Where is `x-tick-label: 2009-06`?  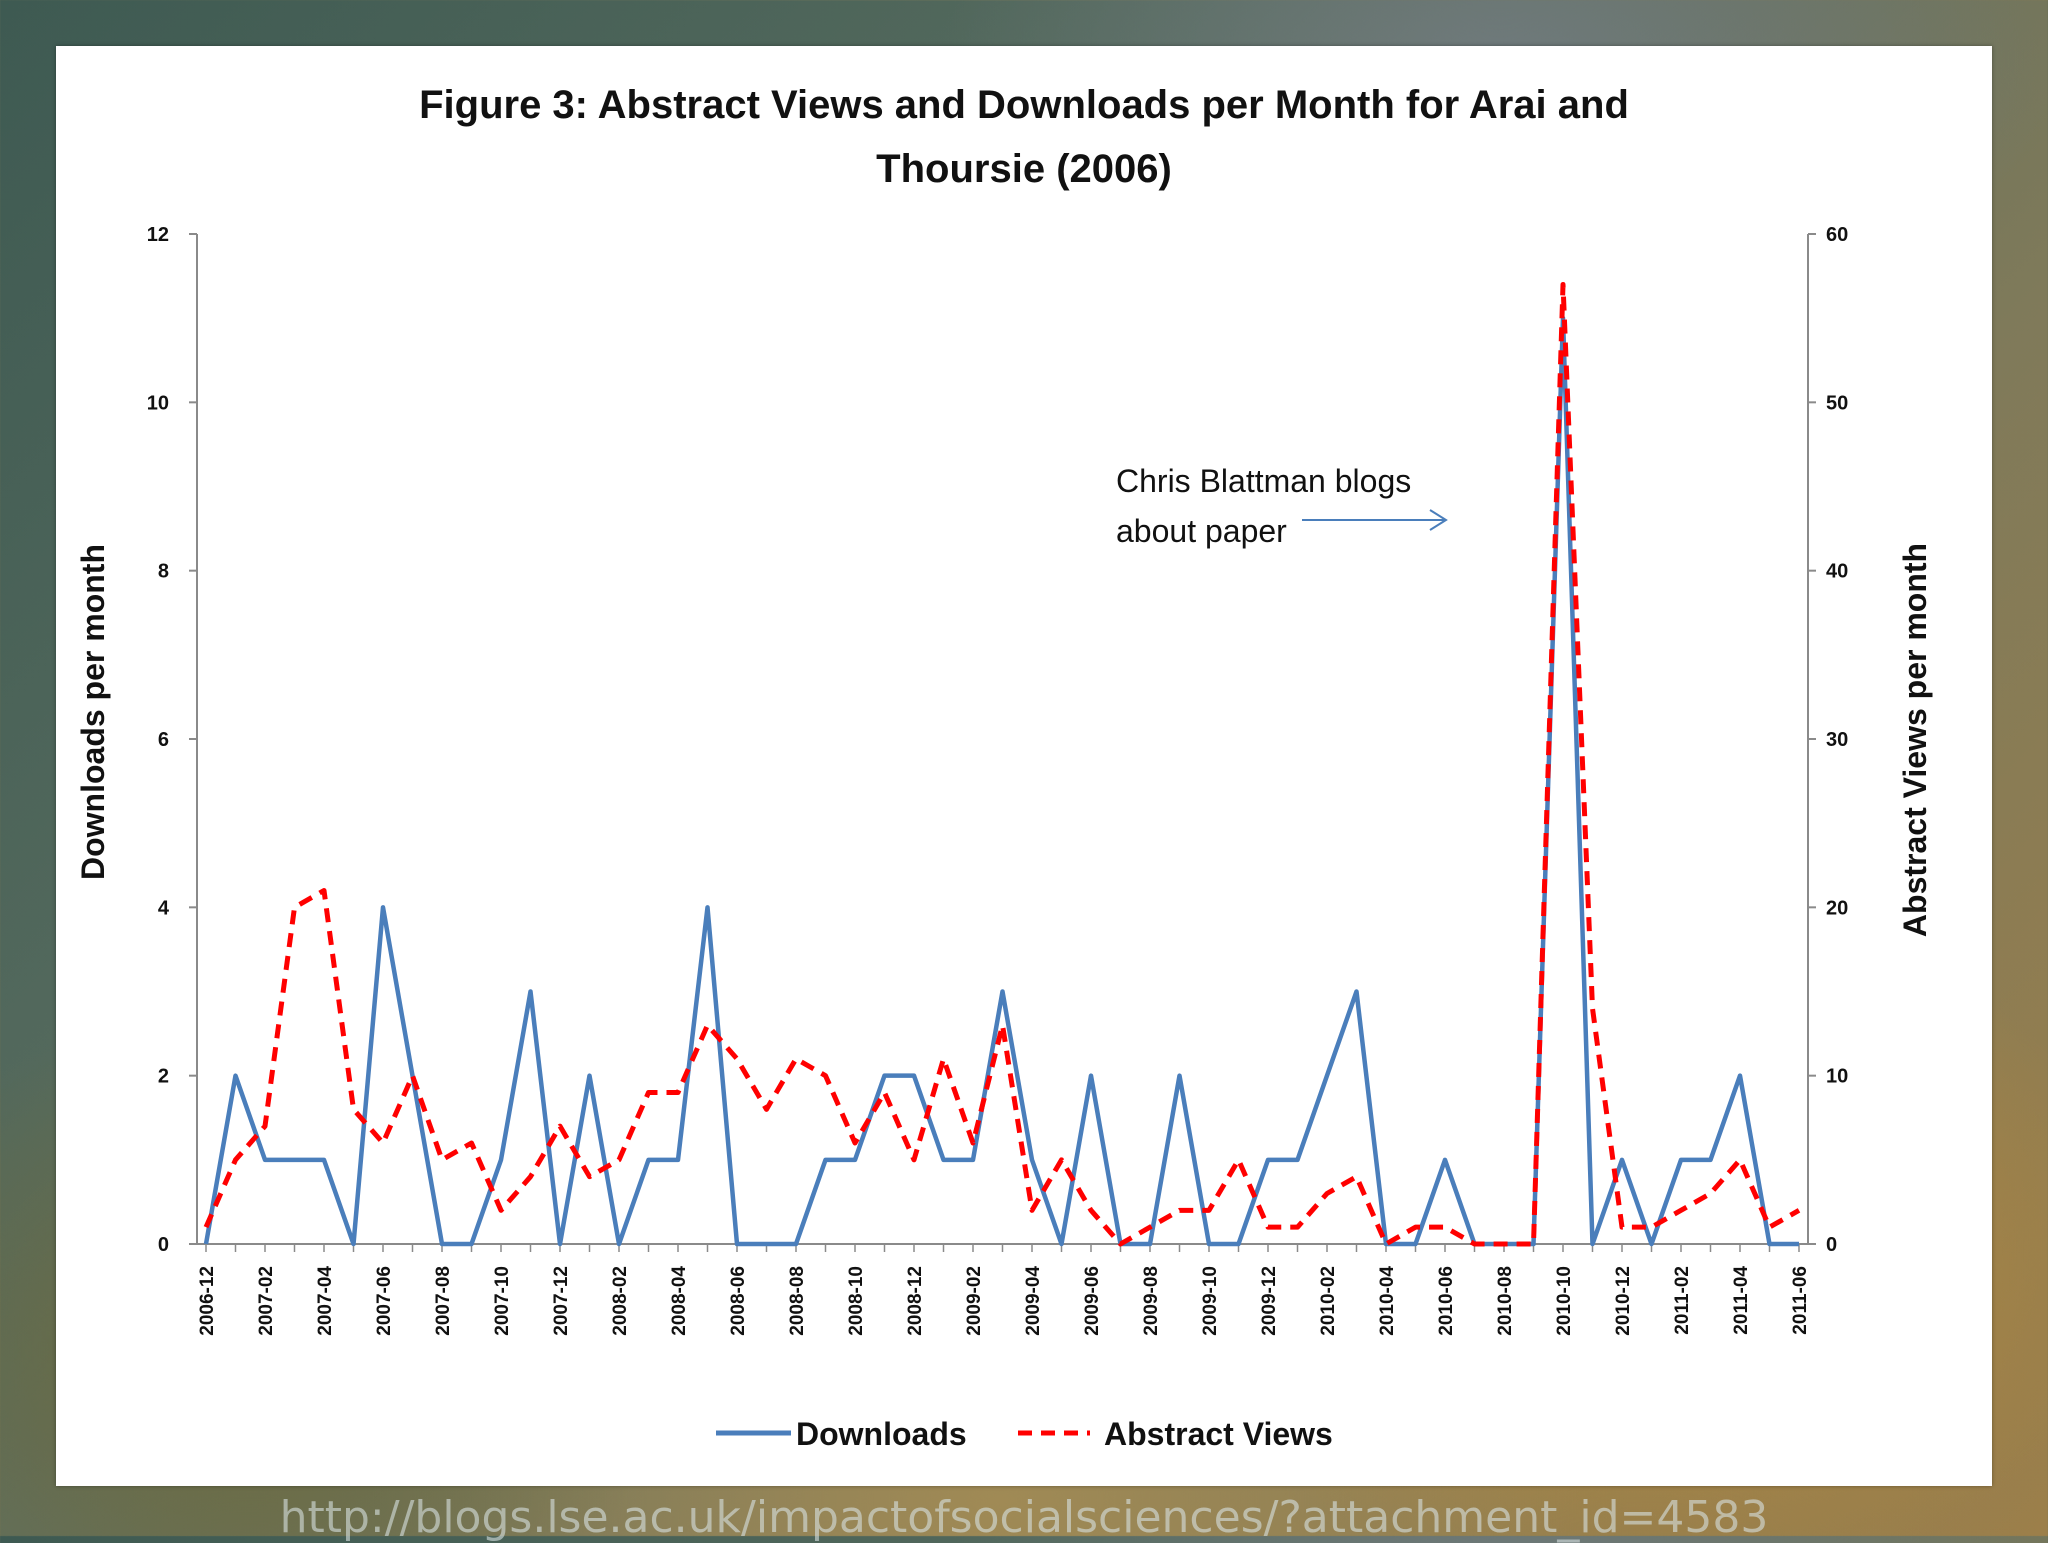
x-tick-label: 2009-06 is located at coordinates (1092, 1301).